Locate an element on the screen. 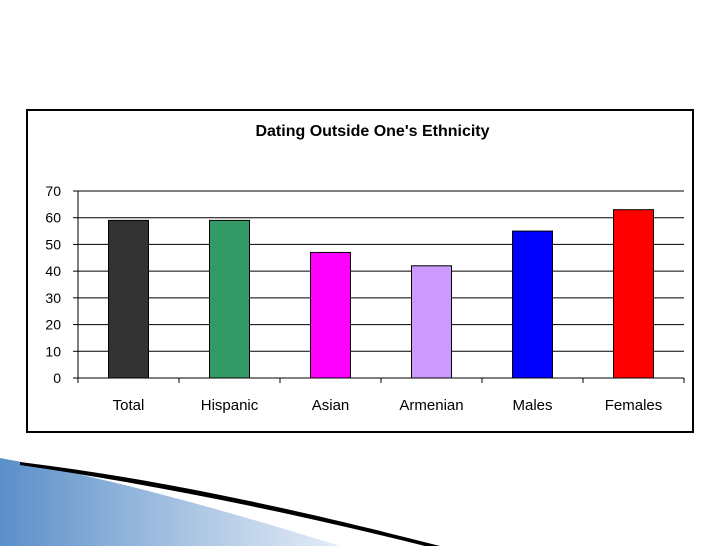  bar-males is located at coordinates (532, 304).